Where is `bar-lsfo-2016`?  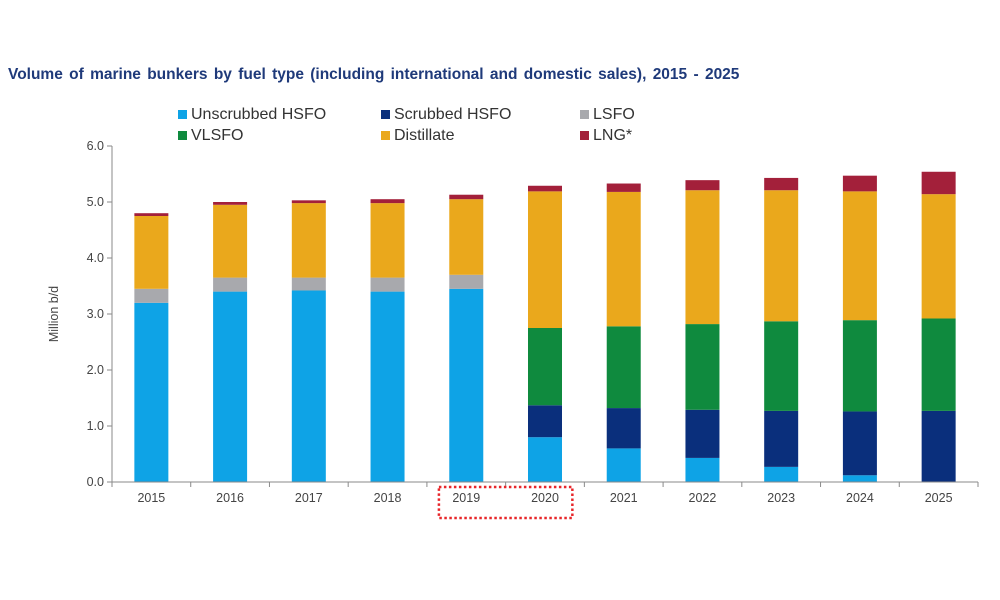 bar-lsfo-2016 is located at coordinates (230, 284).